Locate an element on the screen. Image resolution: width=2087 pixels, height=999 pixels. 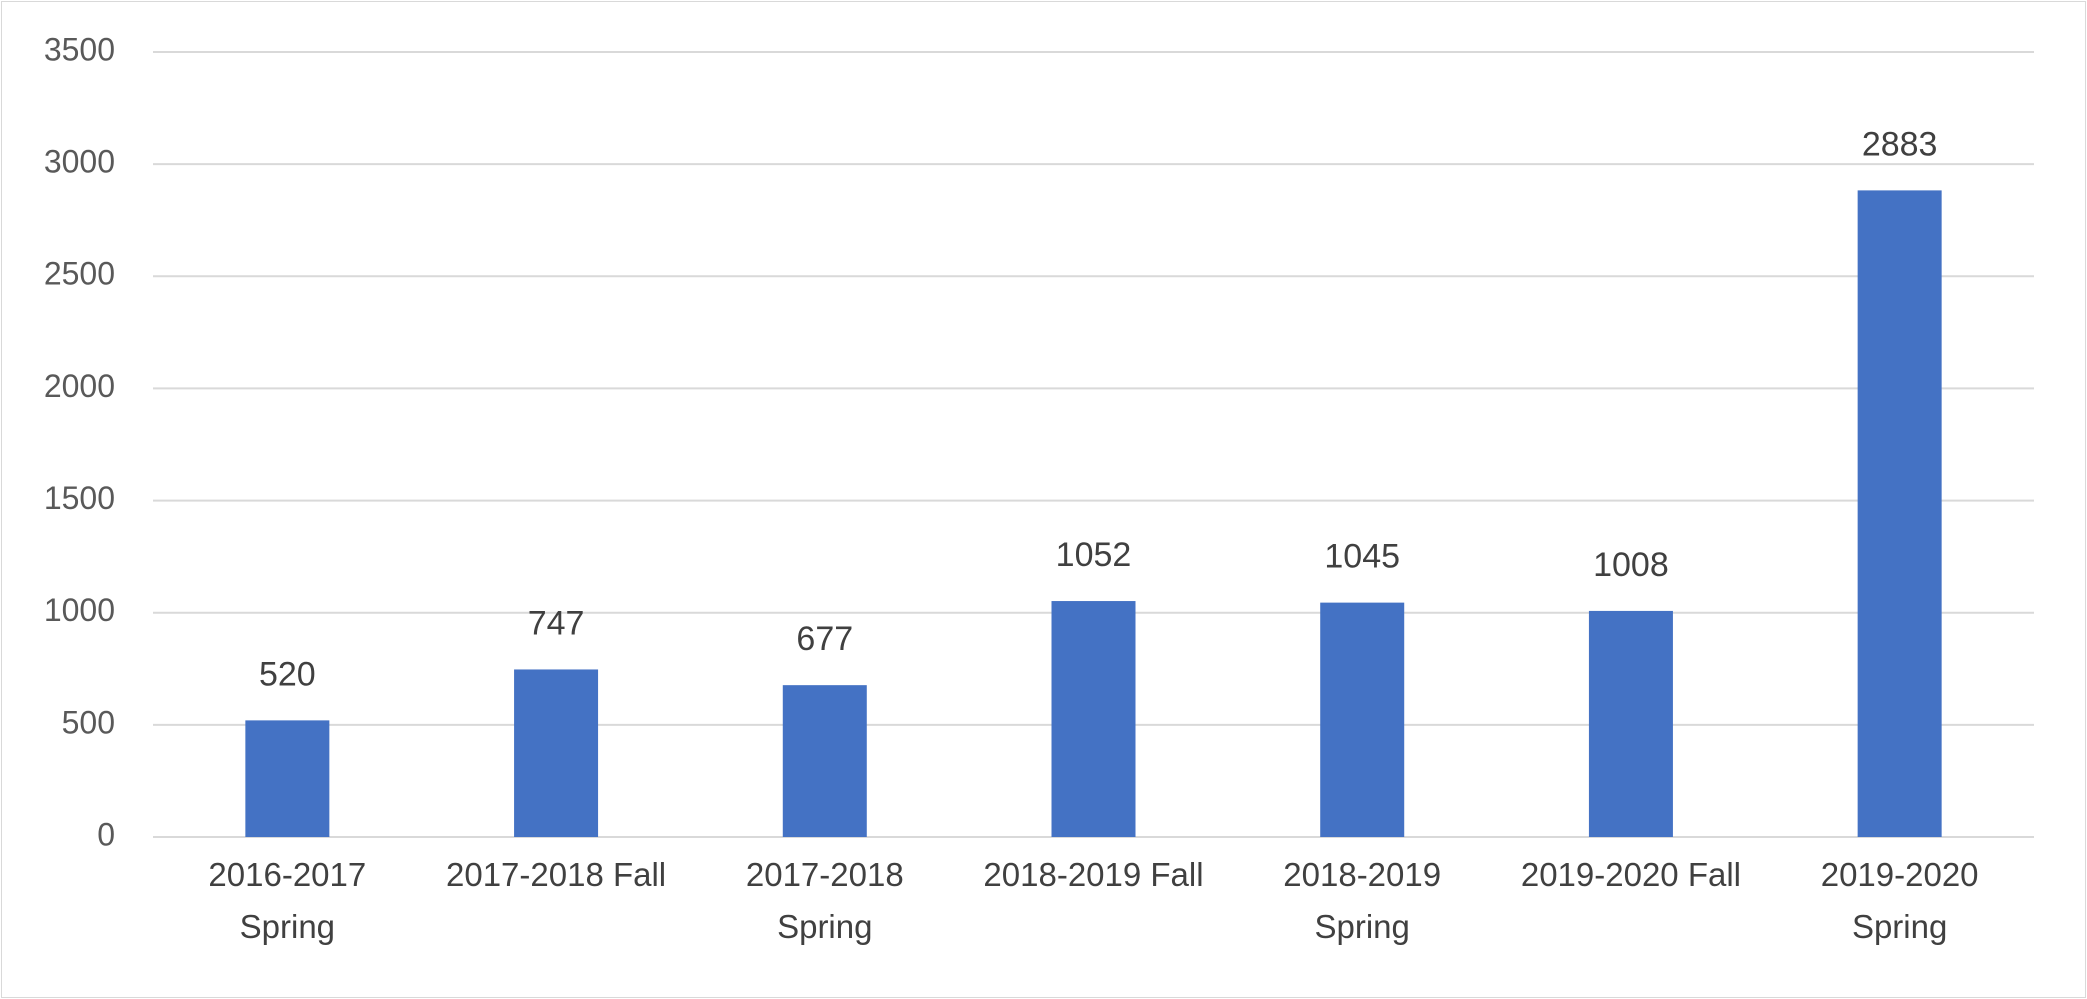
x-tick-label: 2019-2020 Fall is located at coordinates (1630, 874).